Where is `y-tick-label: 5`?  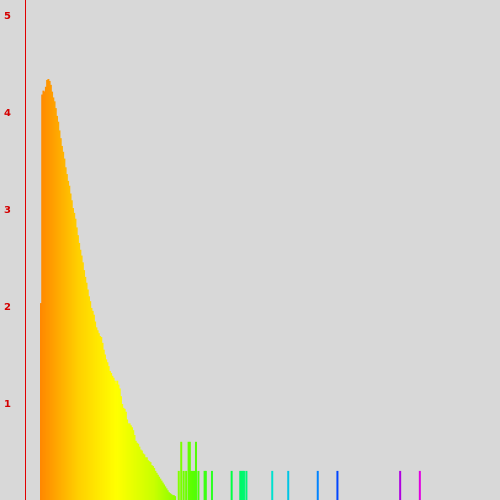
y-tick-label: 5 is located at coordinates (7, 16).